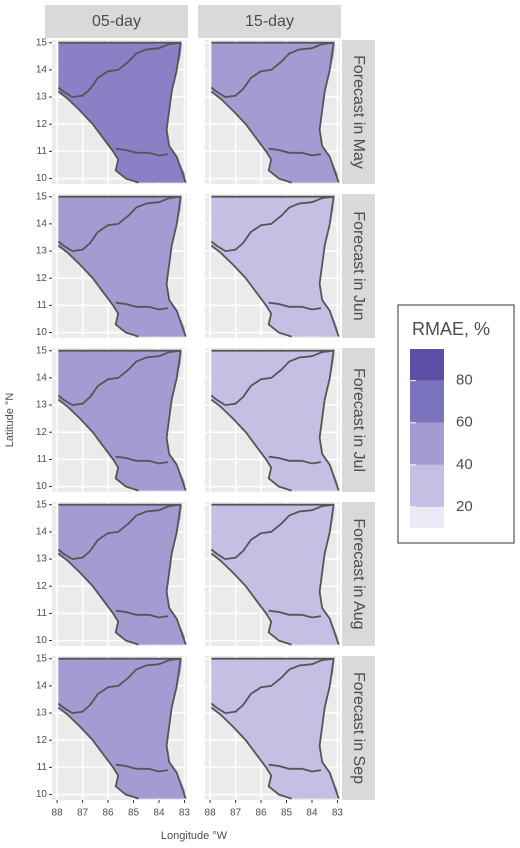 The width and height of the screenshot is (520, 848). I want to click on legend-tick-label: 60, so click(464, 422).